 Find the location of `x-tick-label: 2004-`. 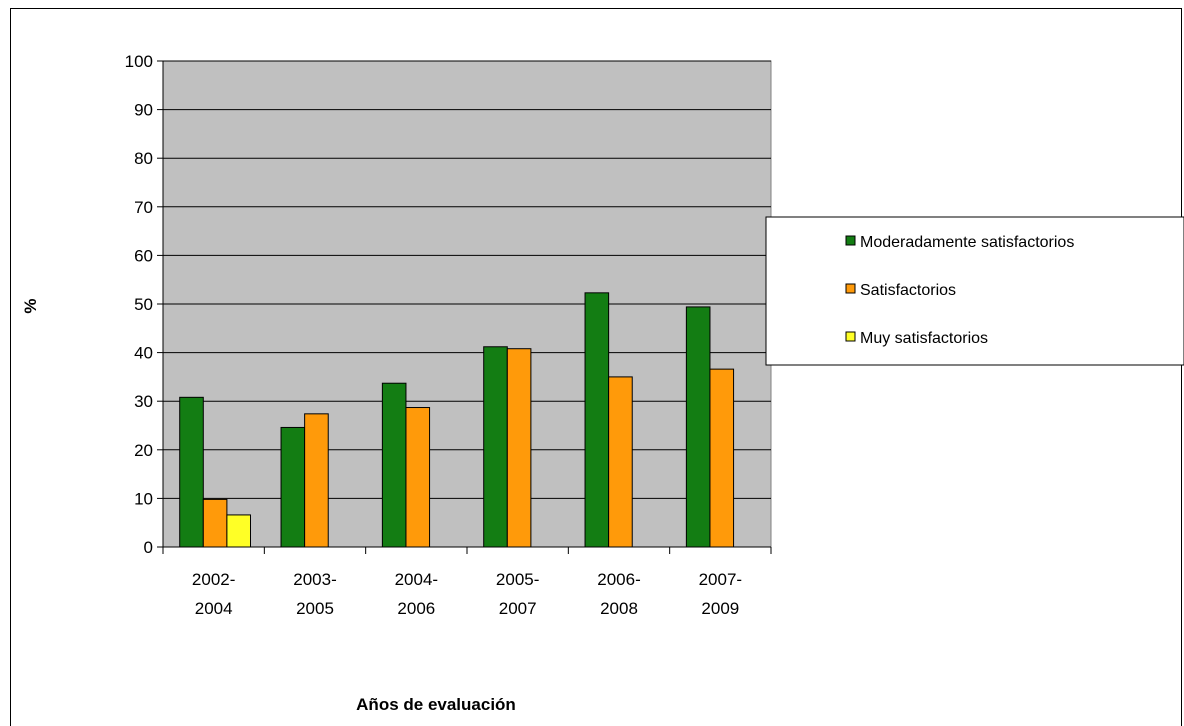

x-tick-label: 2004- is located at coordinates (416, 579).